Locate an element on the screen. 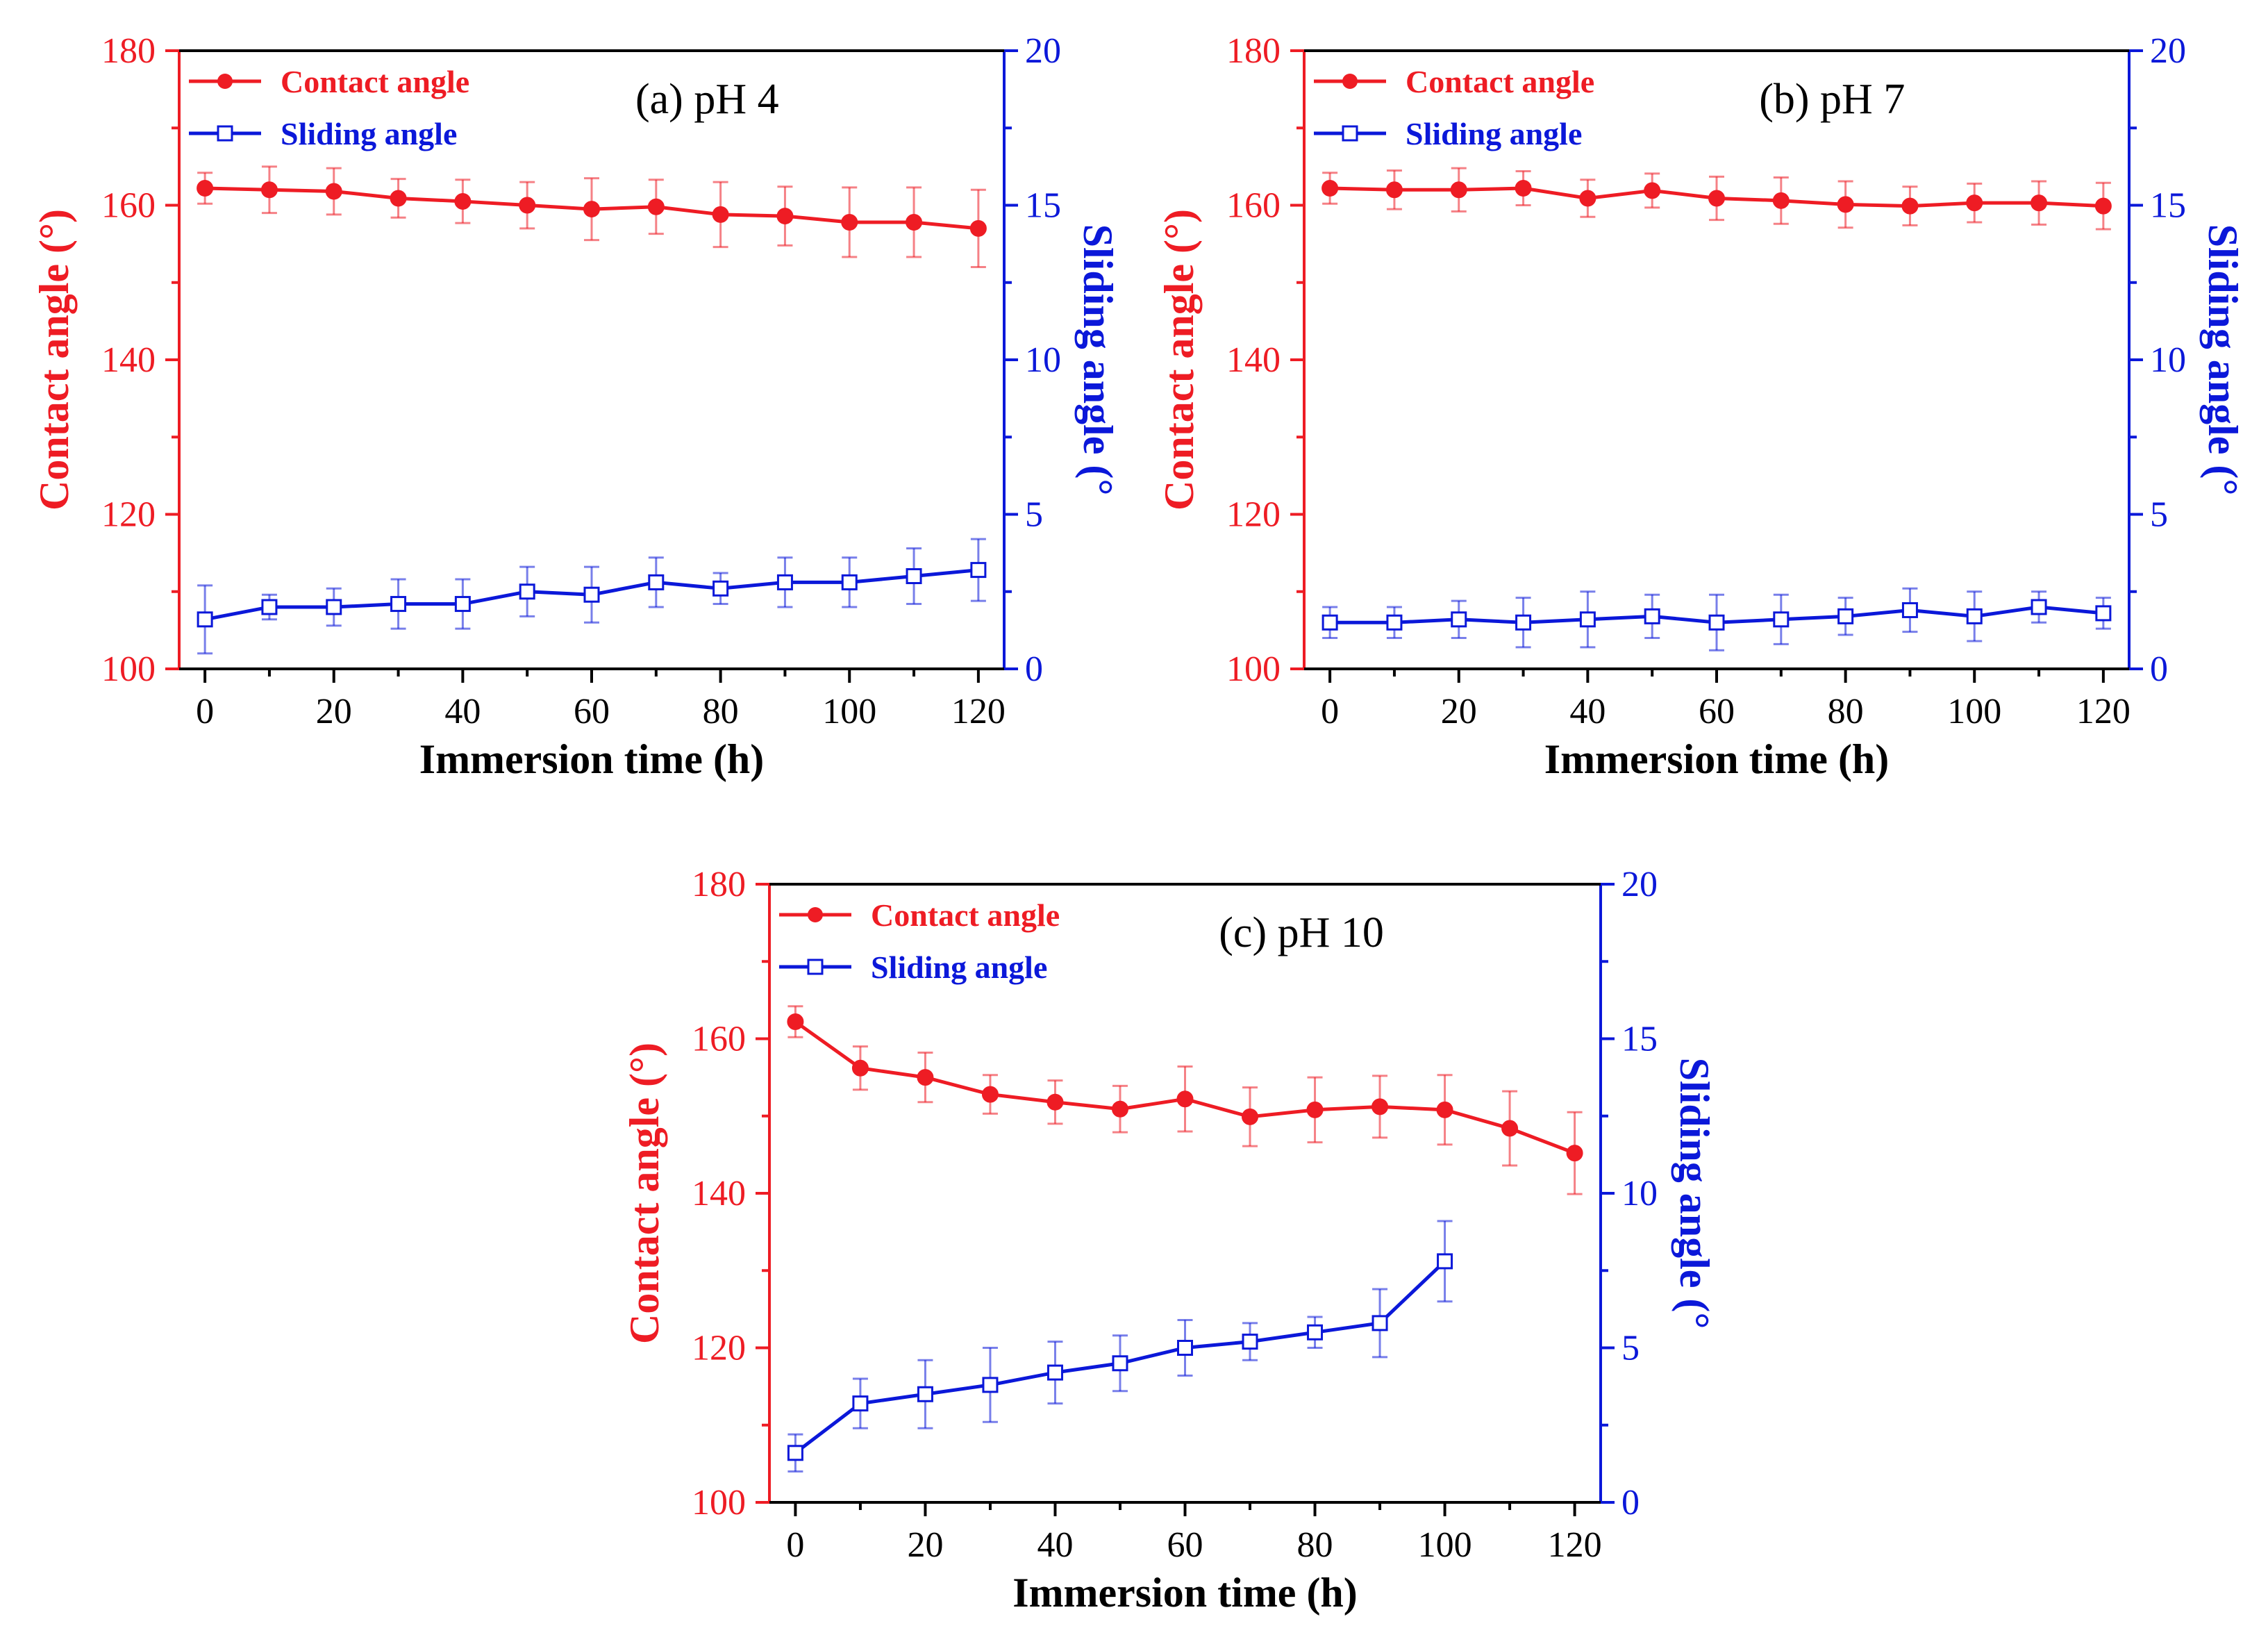 The image size is (2268, 1626). legend-label: Contact angle is located at coordinates (375, 81).